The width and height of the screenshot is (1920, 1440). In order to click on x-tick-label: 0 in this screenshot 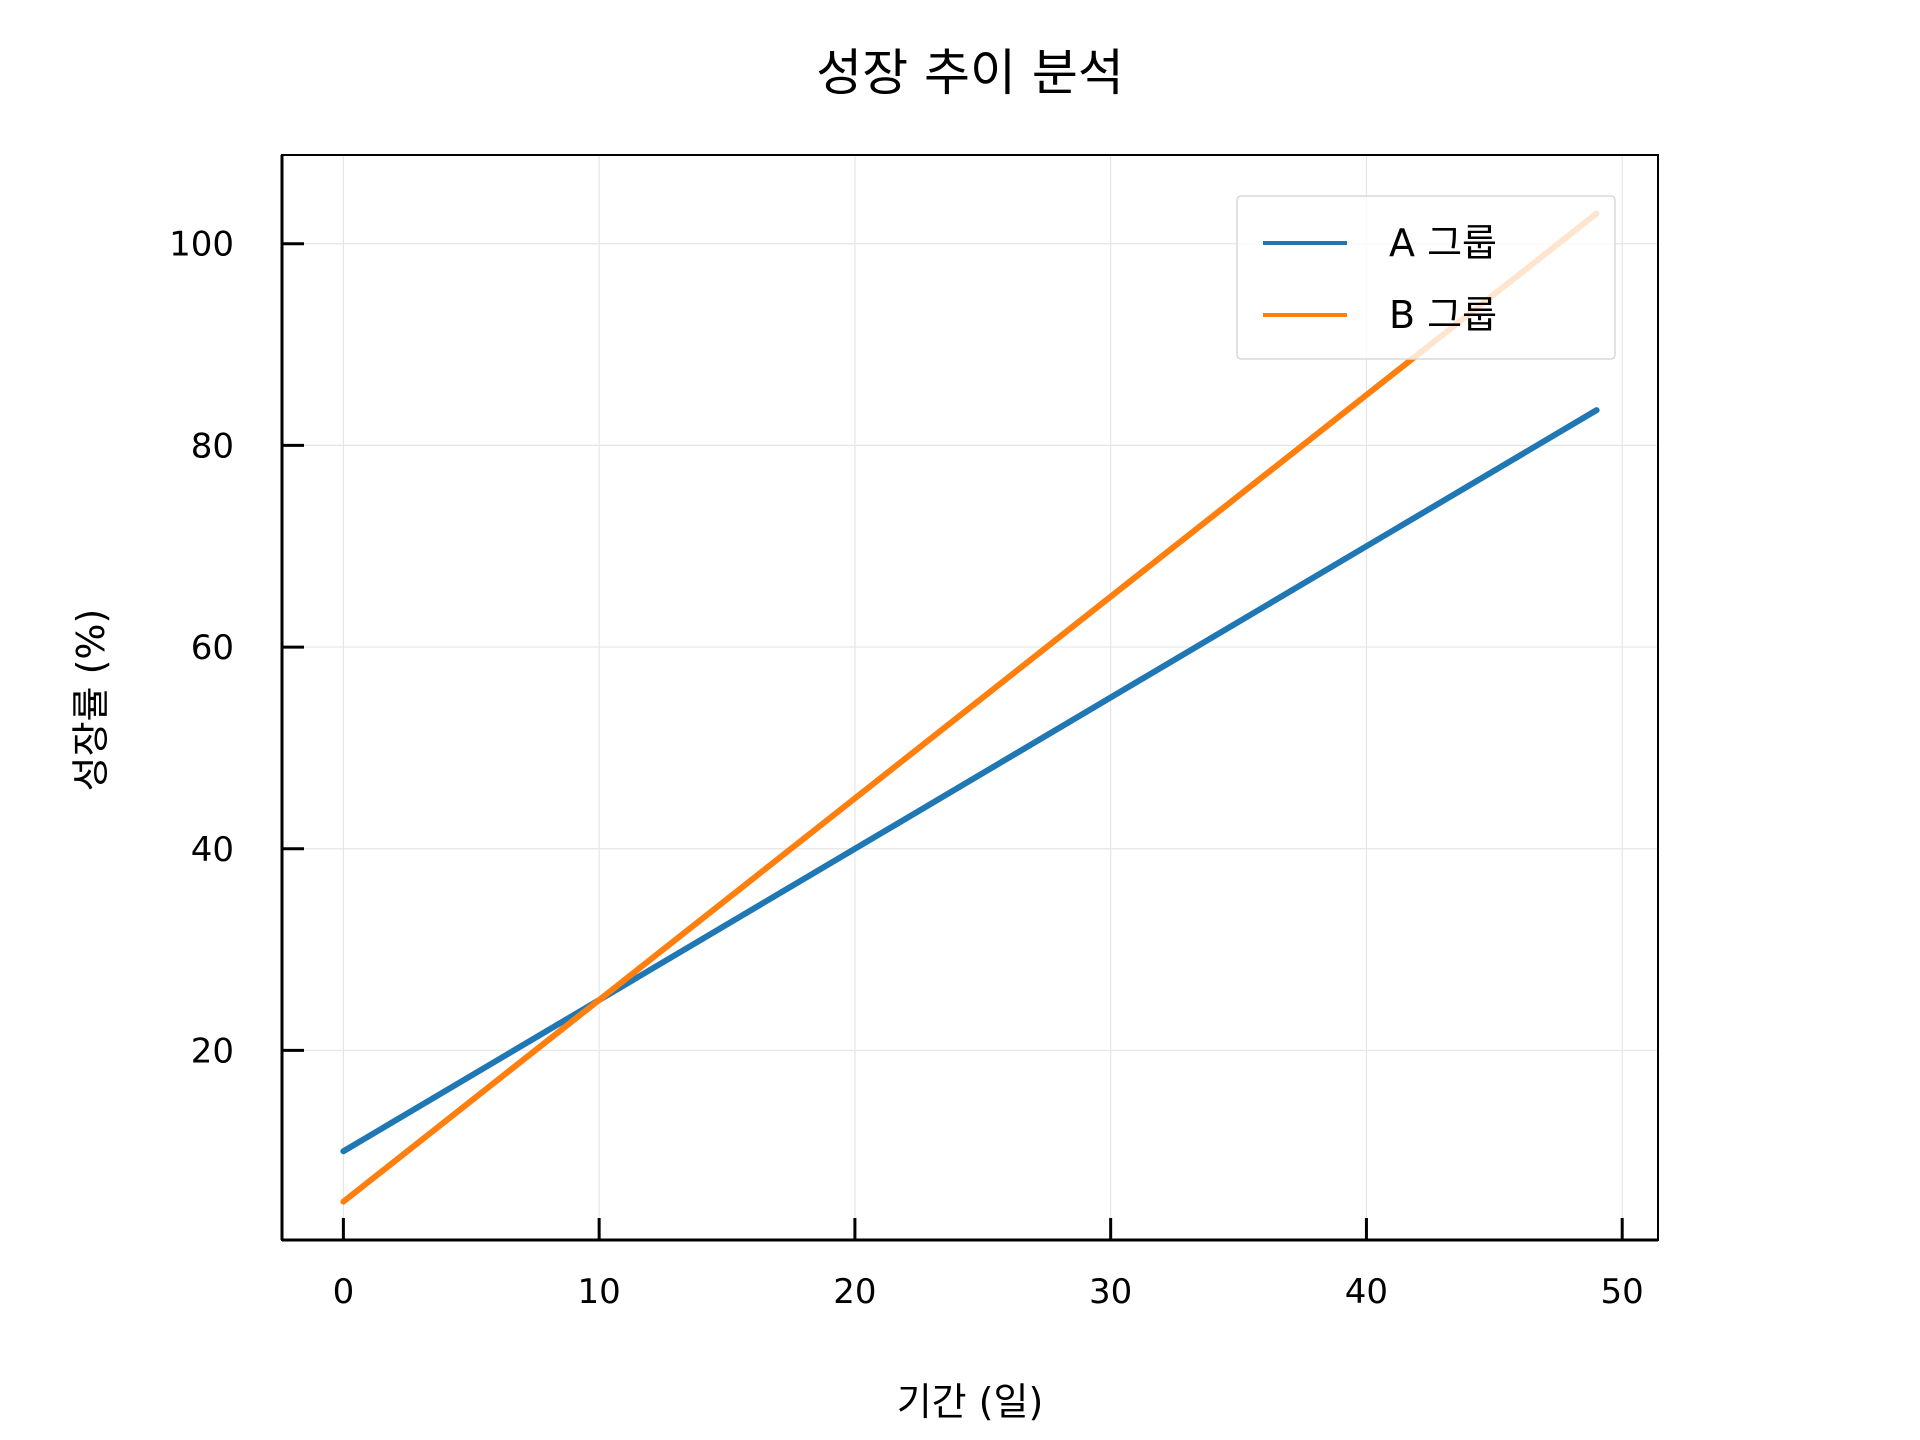, I will do `click(344, 1292)`.